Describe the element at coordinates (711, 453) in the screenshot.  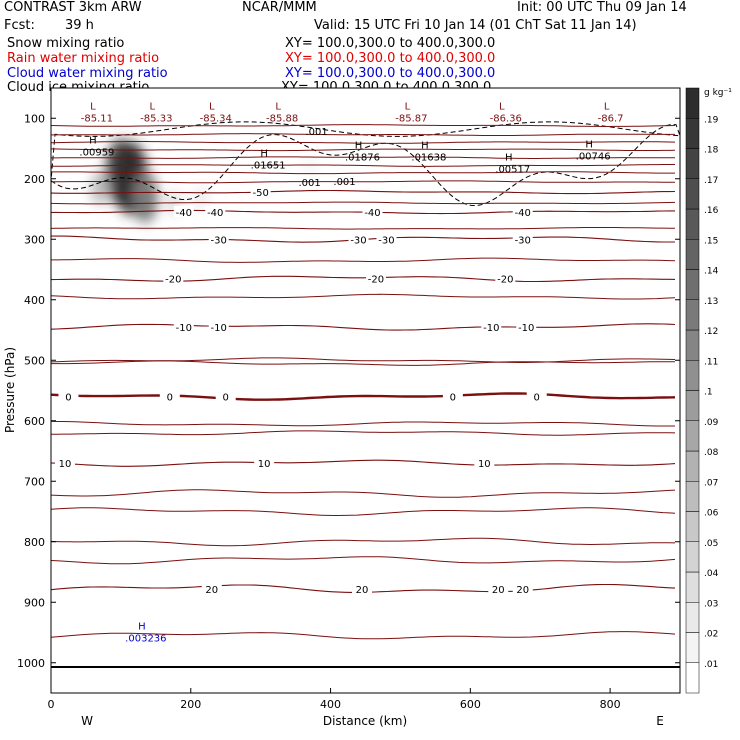
I see `colorbar-tick-label: .08` at that location.